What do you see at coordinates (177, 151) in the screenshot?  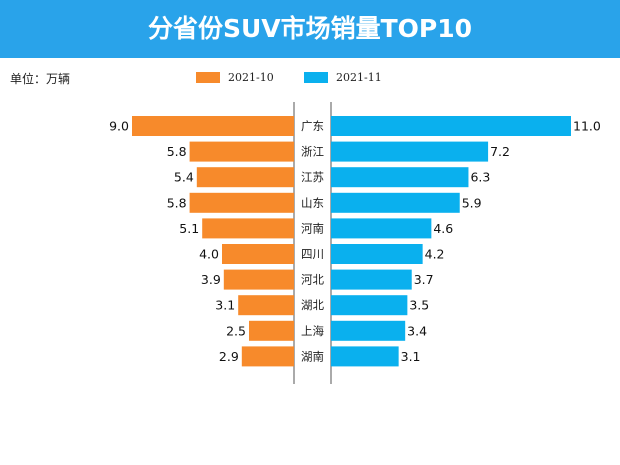 I see `data-label-oct-1: 5.8` at bounding box center [177, 151].